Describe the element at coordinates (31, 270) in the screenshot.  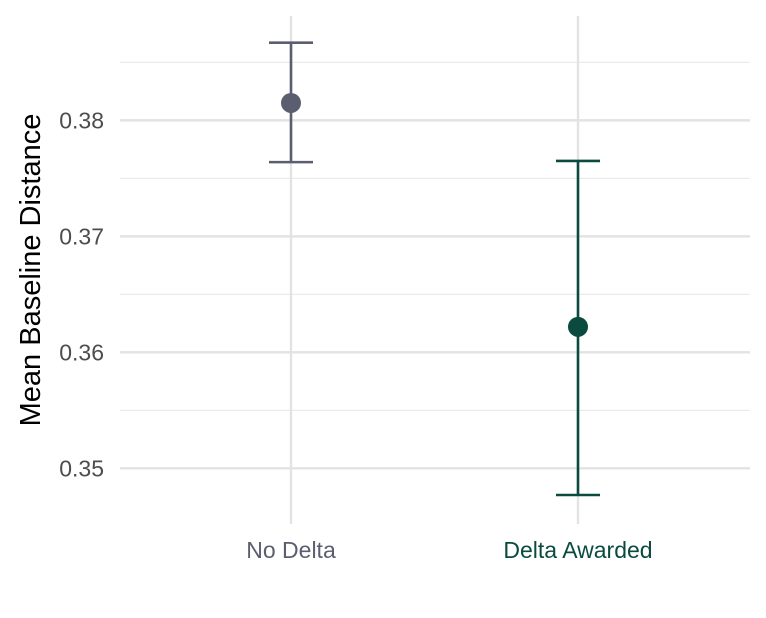
I see `y-axis-title: Mean Baseline Distance` at that location.